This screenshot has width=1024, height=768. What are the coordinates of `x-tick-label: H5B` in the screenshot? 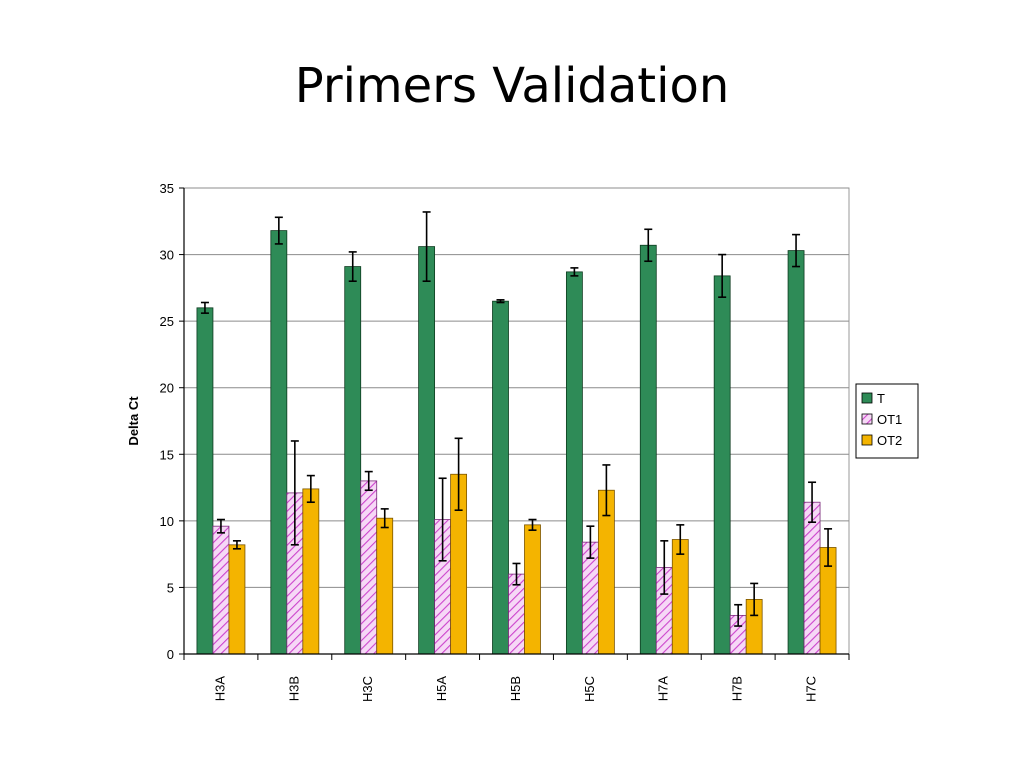 It's located at (515, 688).